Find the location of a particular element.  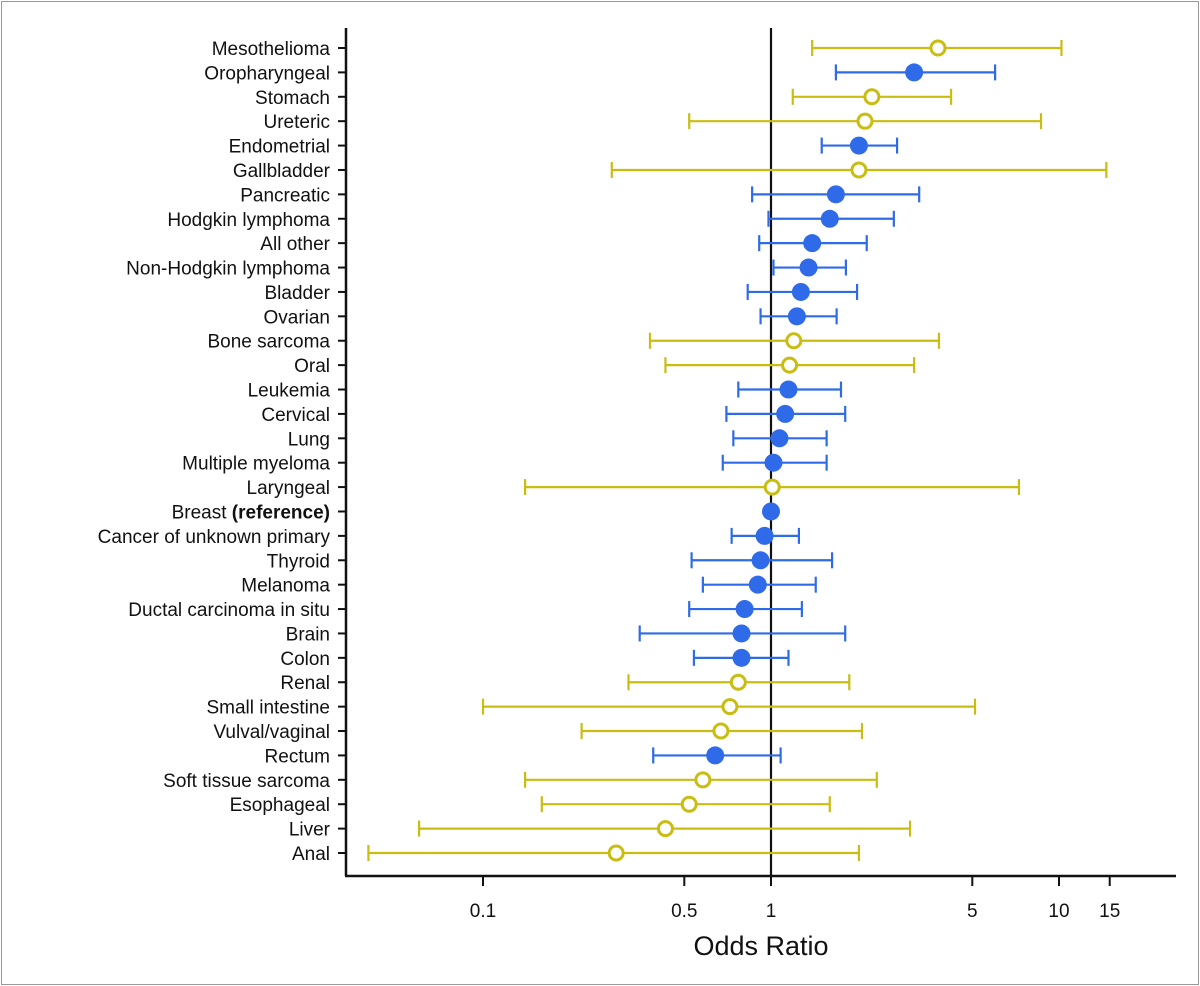

forest-row: Ovarian is located at coordinates (550, 317).